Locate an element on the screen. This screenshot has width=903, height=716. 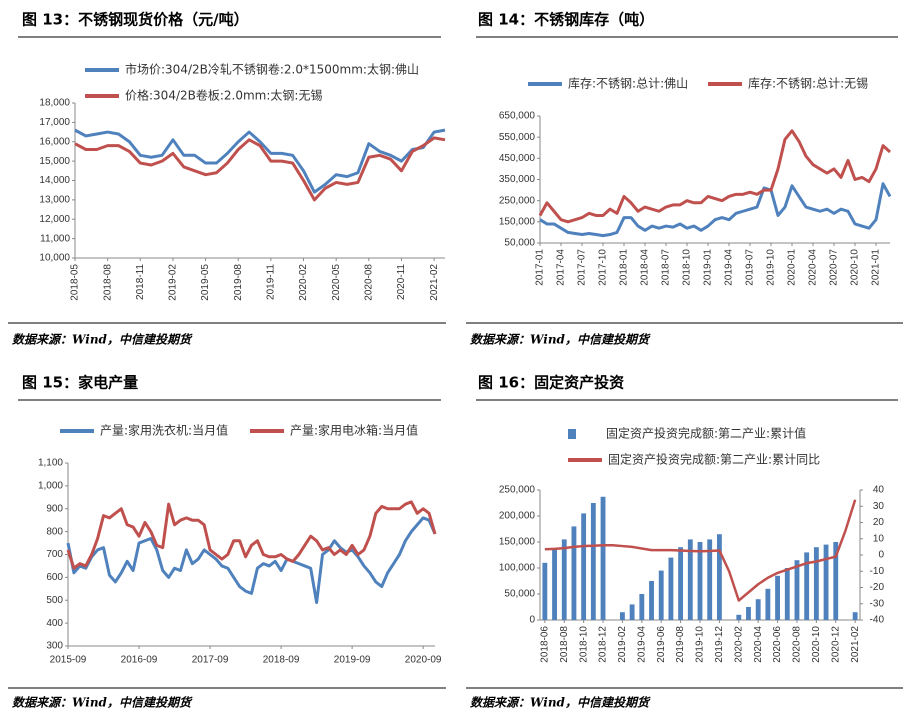
legend-label: 产量:家用洗衣机:当月值 is located at coordinates (164, 430).